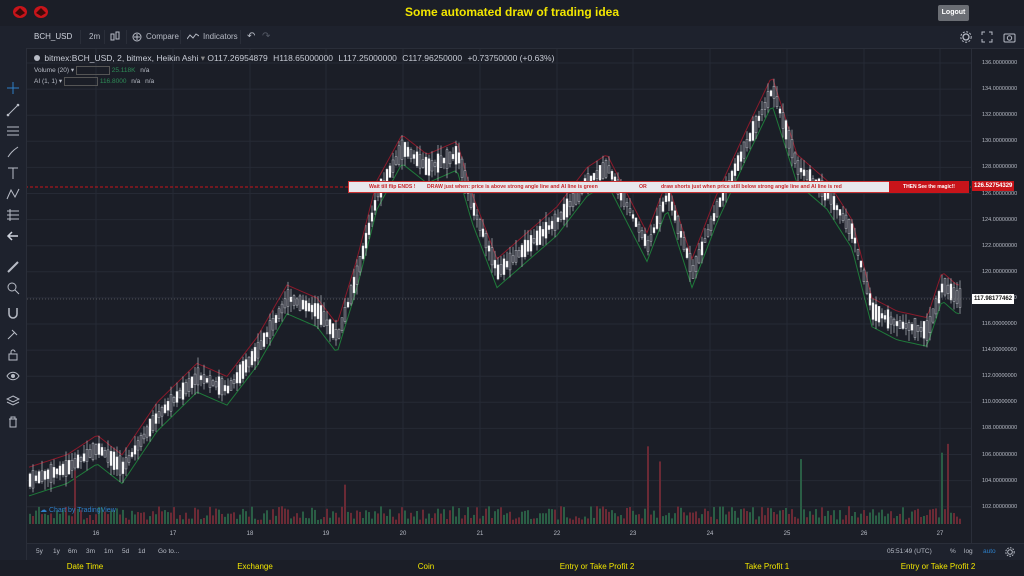  Describe the element at coordinates (987, 37) in the screenshot. I see `fullscreen-icon` at that location.